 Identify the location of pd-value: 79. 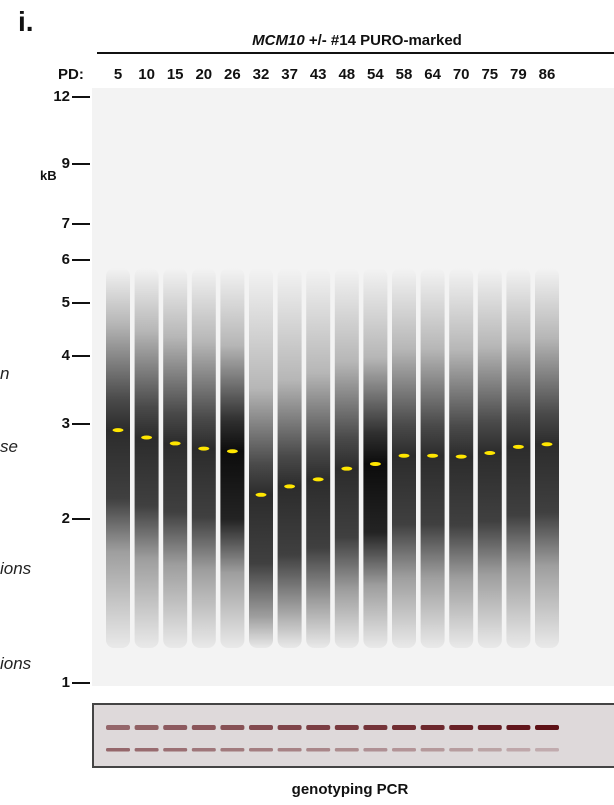
(518, 74).